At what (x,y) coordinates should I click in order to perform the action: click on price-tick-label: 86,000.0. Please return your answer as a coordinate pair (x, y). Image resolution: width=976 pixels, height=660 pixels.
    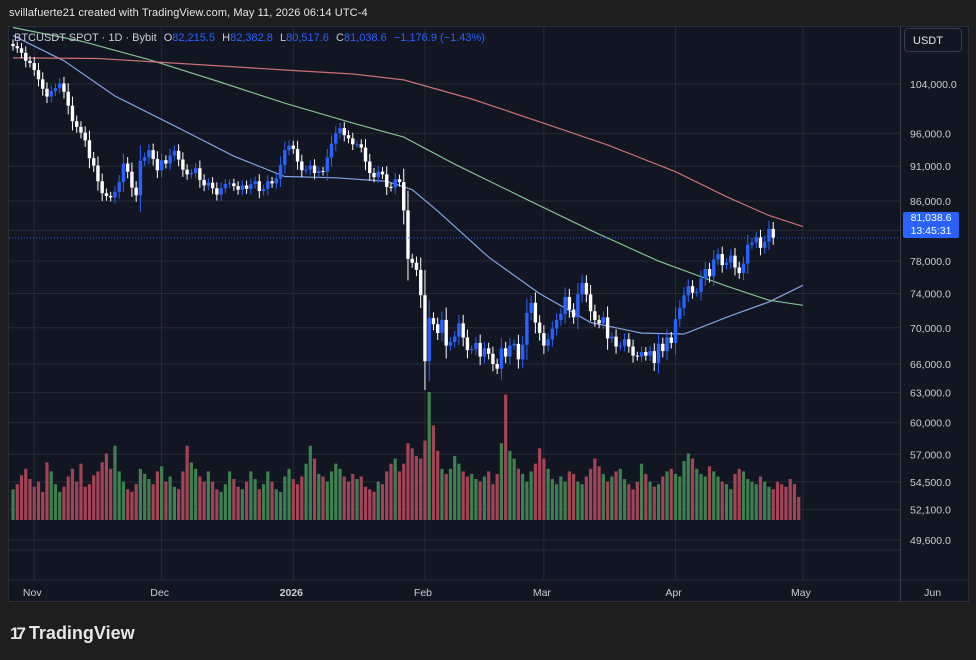
    Looking at the image, I should click on (930, 202).